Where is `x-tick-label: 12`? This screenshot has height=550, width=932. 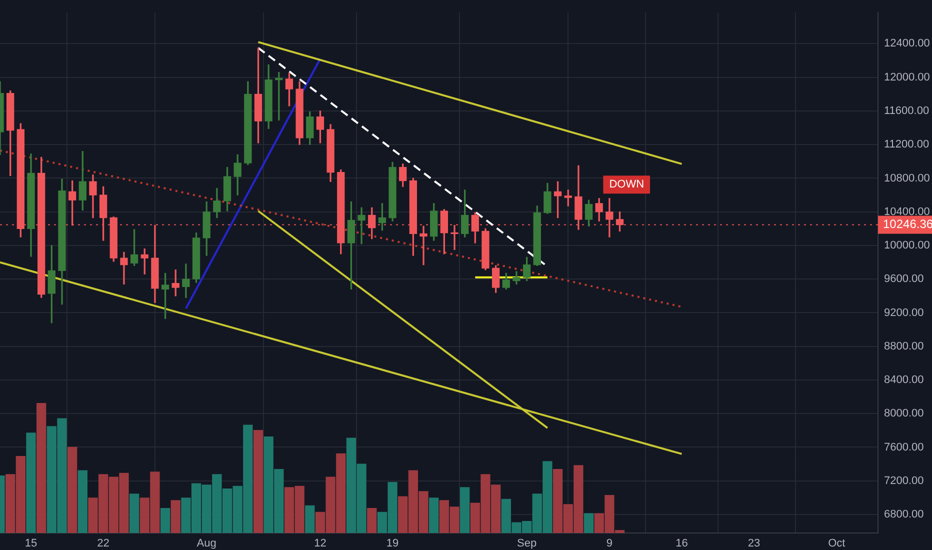 x-tick-label: 12 is located at coordinates (320, 544).